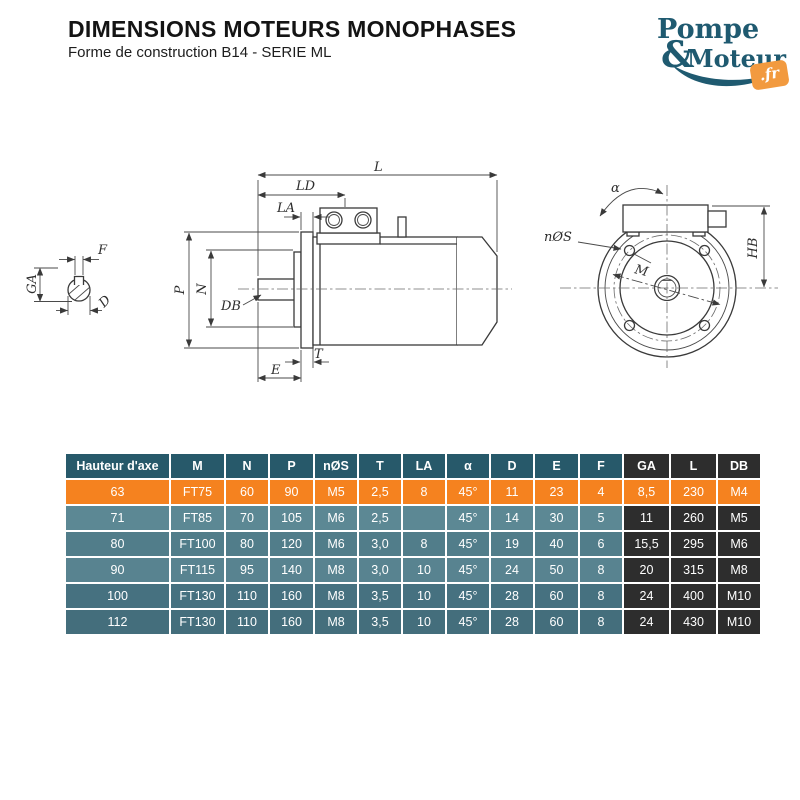 The image size is (800, 800). Describe the element at coordinates (739, 492) in the screenshot. I see `table-cell: M4` at that location.